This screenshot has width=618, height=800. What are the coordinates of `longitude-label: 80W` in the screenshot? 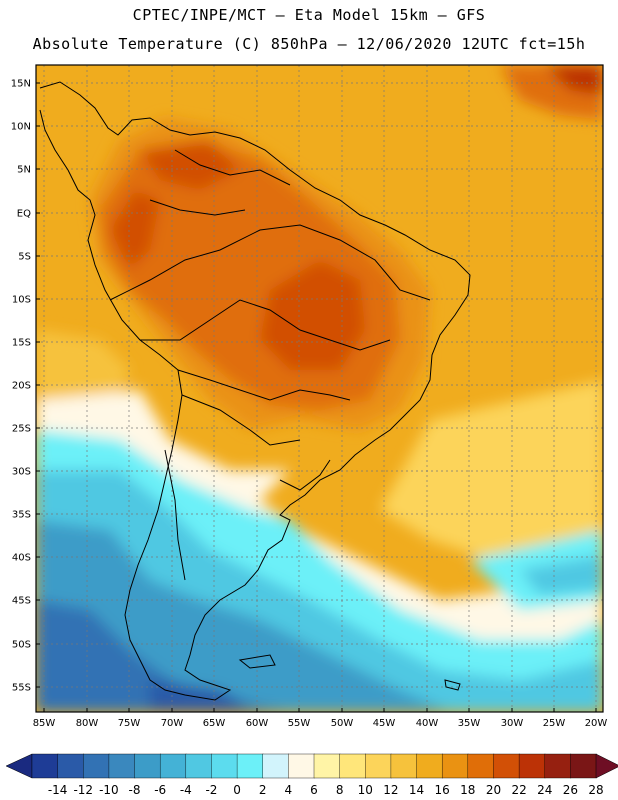 It's located at (87, 723).